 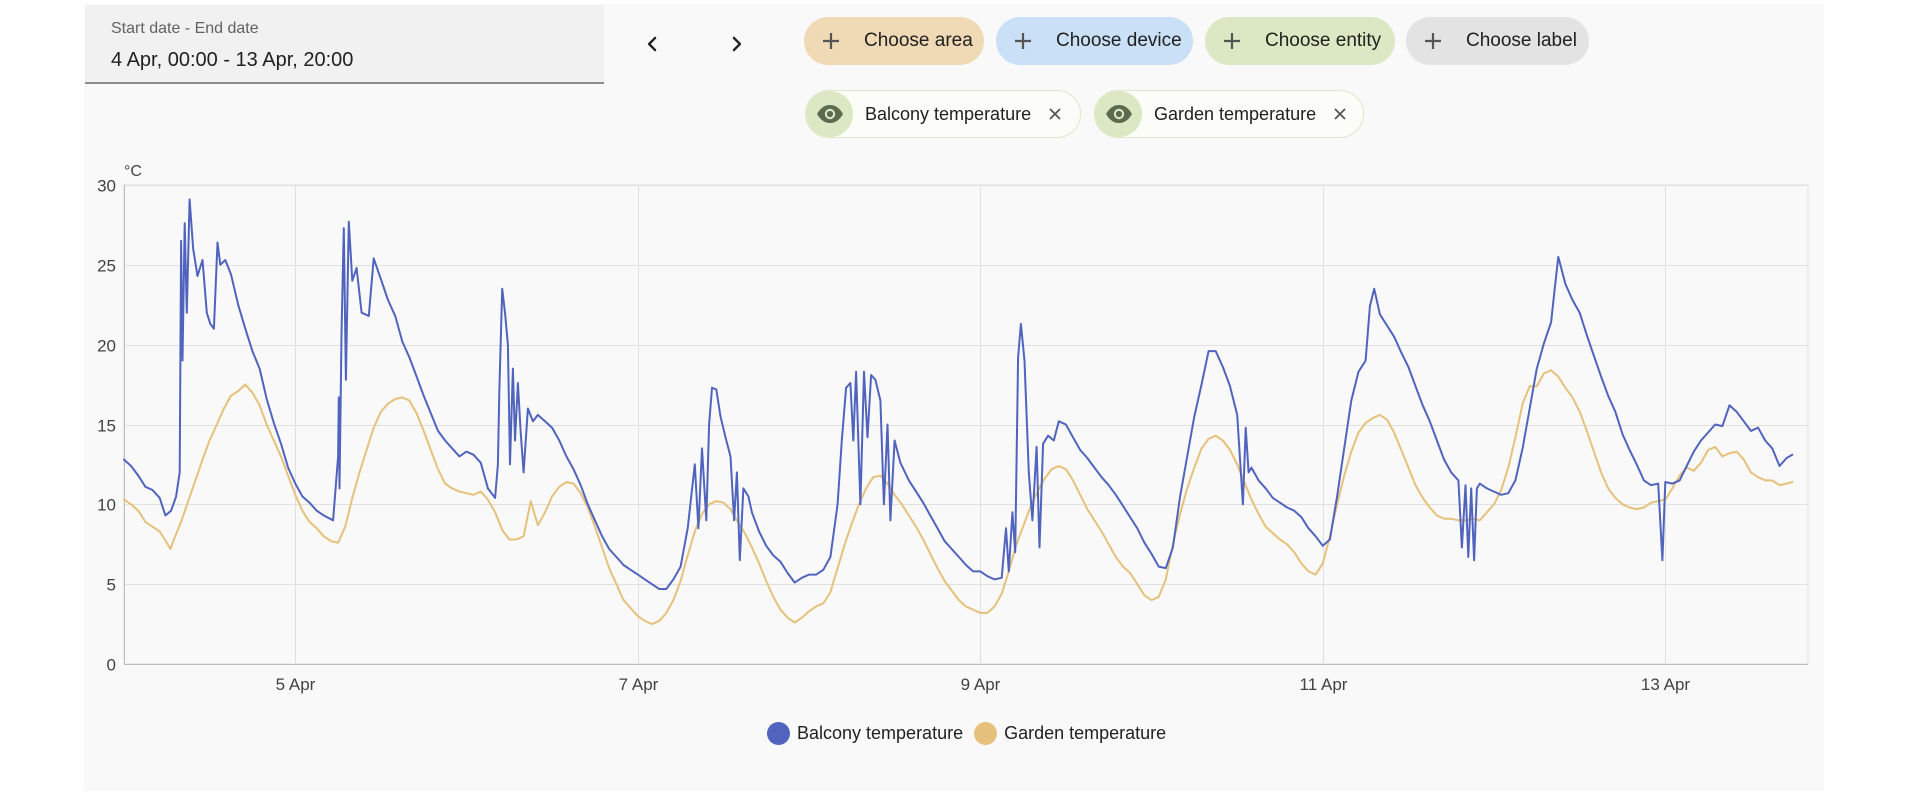 I want to click on chevron-left-icon, so click(x=652, y=44).